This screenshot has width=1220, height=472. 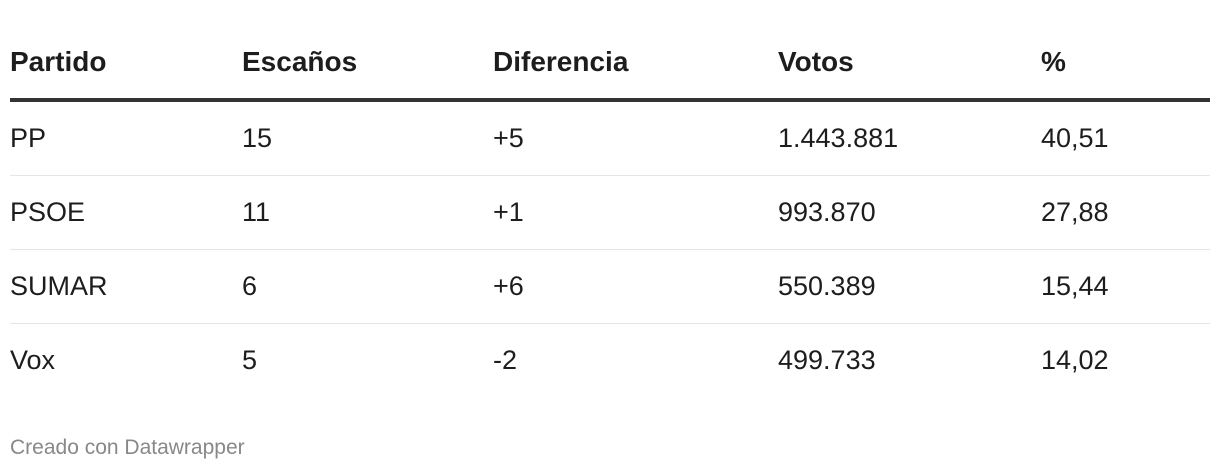 I want to click on table-cell: 15, so click(x=367, y=138).